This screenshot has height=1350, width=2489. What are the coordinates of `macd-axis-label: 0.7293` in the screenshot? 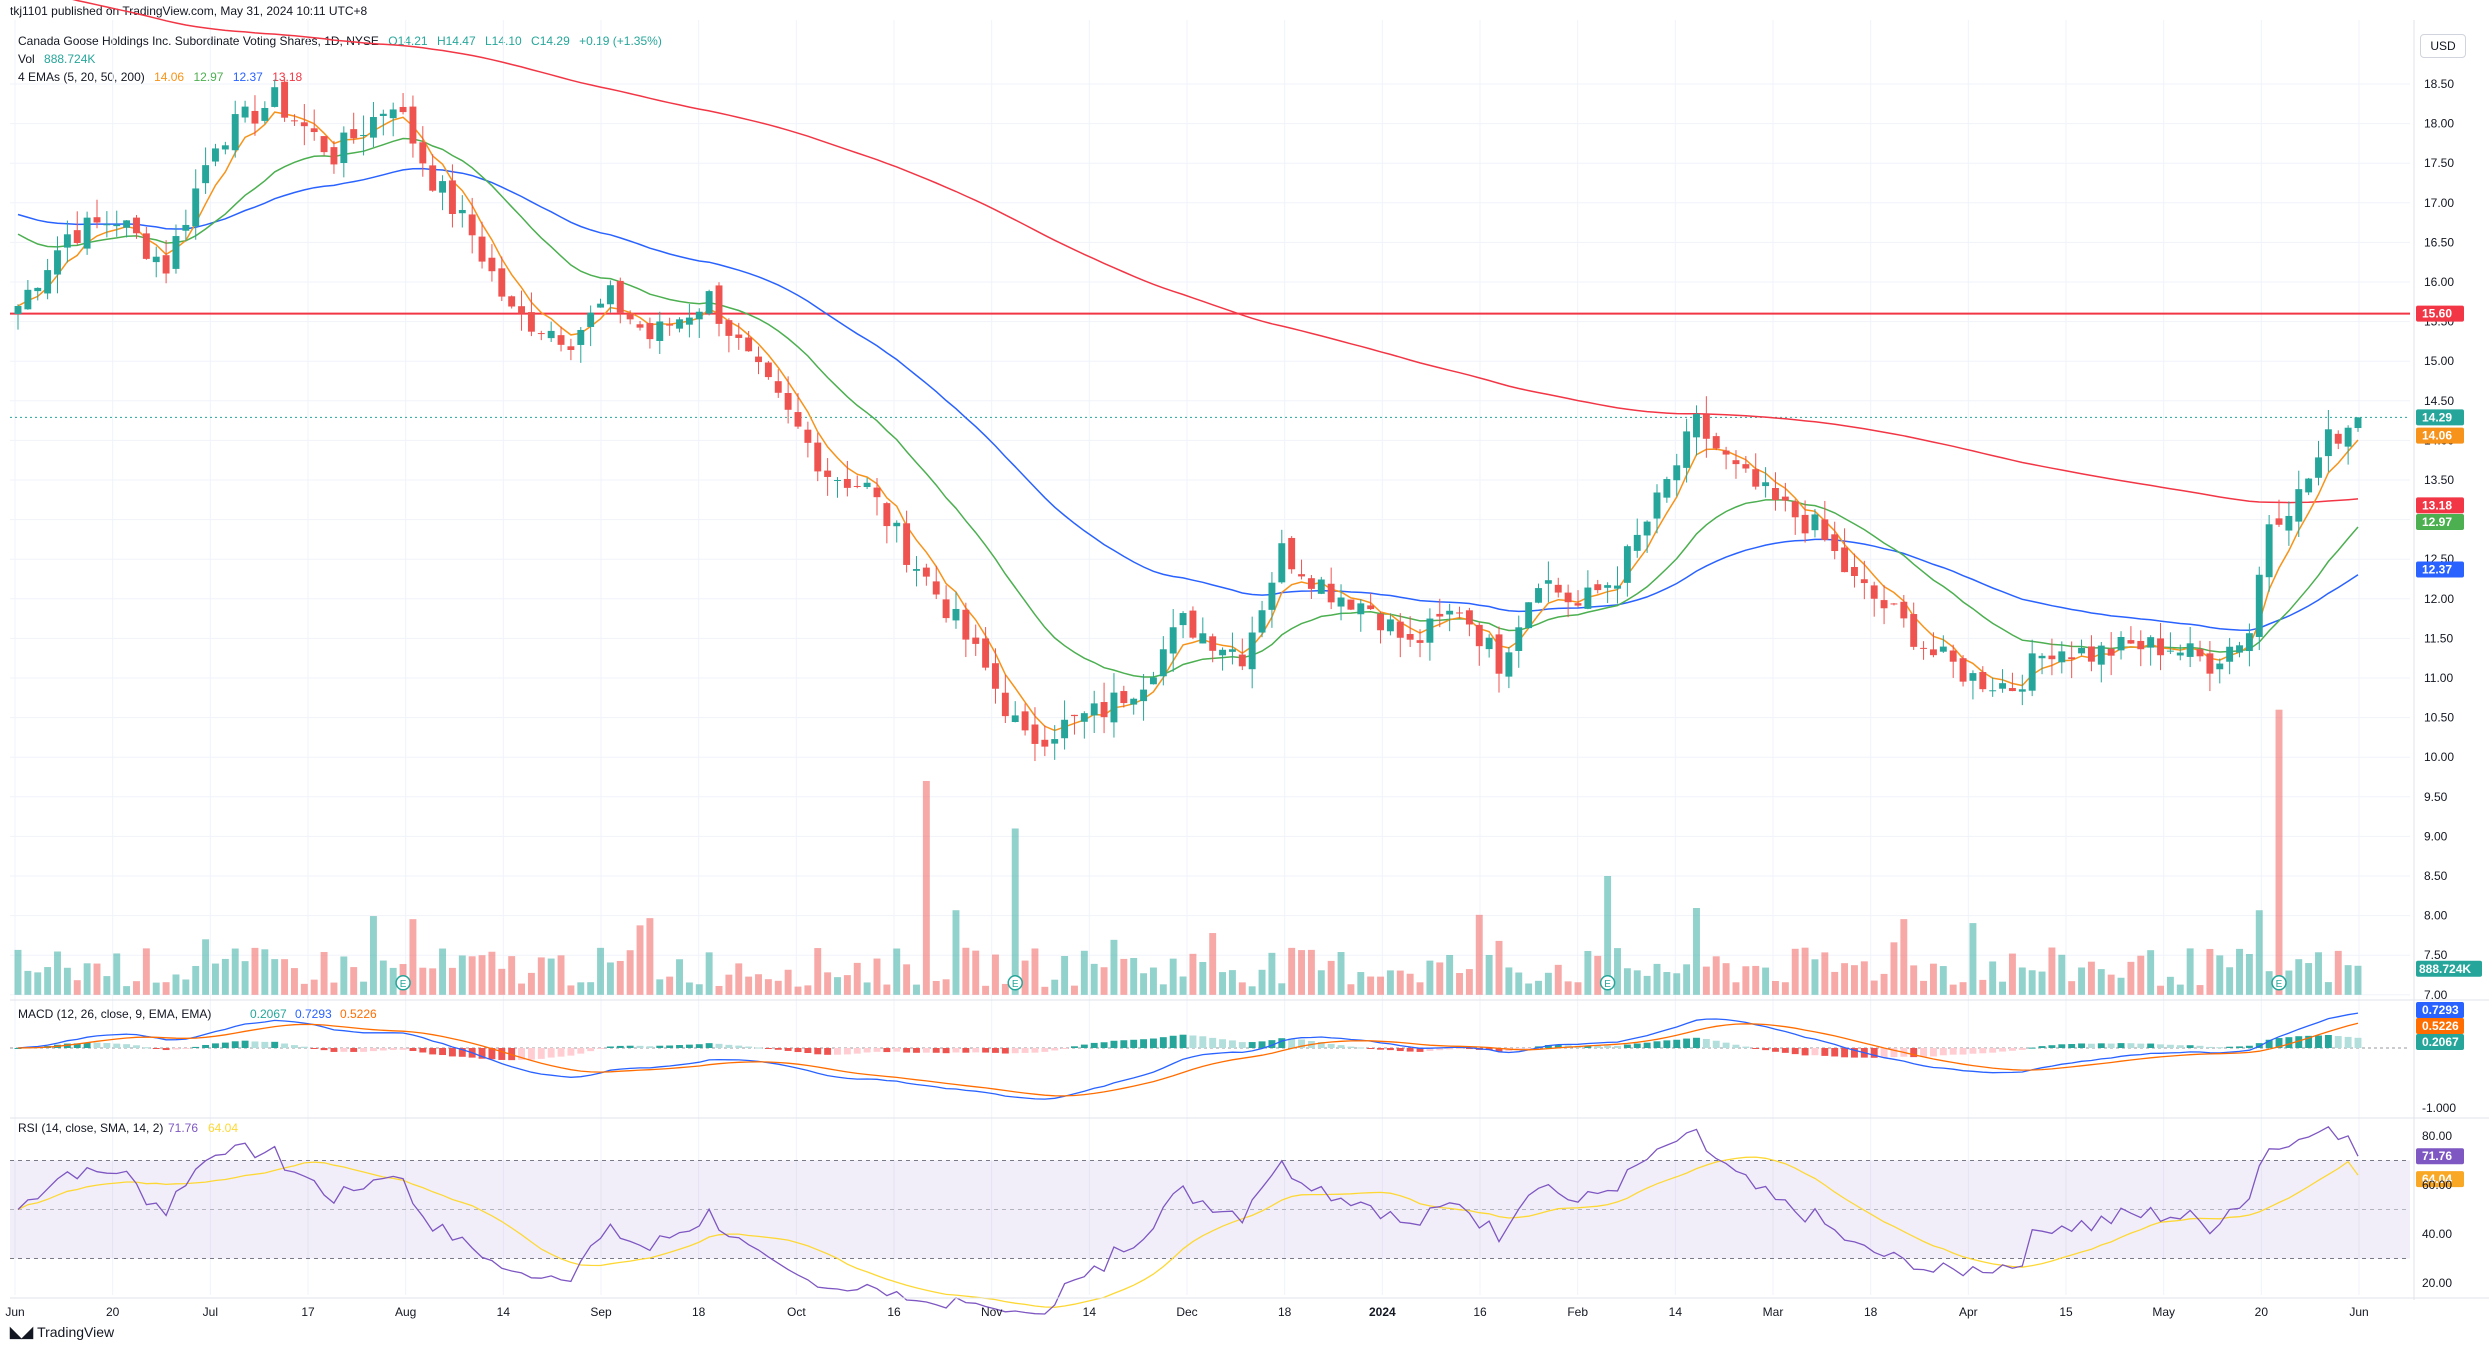 It's located at (2440, 1010).